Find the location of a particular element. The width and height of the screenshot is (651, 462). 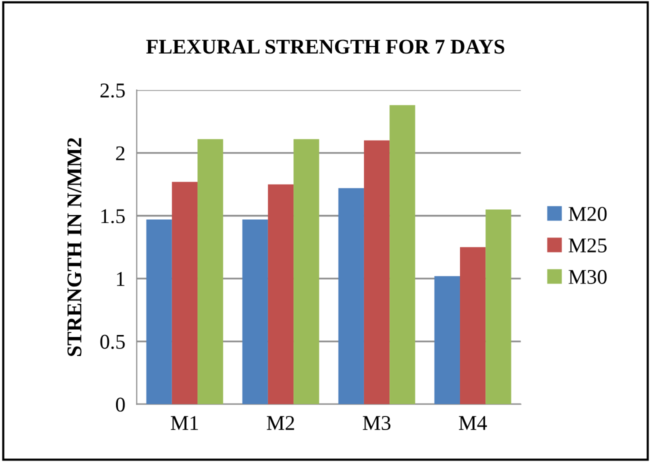

x-tick-label: M2 is located at coordinates (280, 423).